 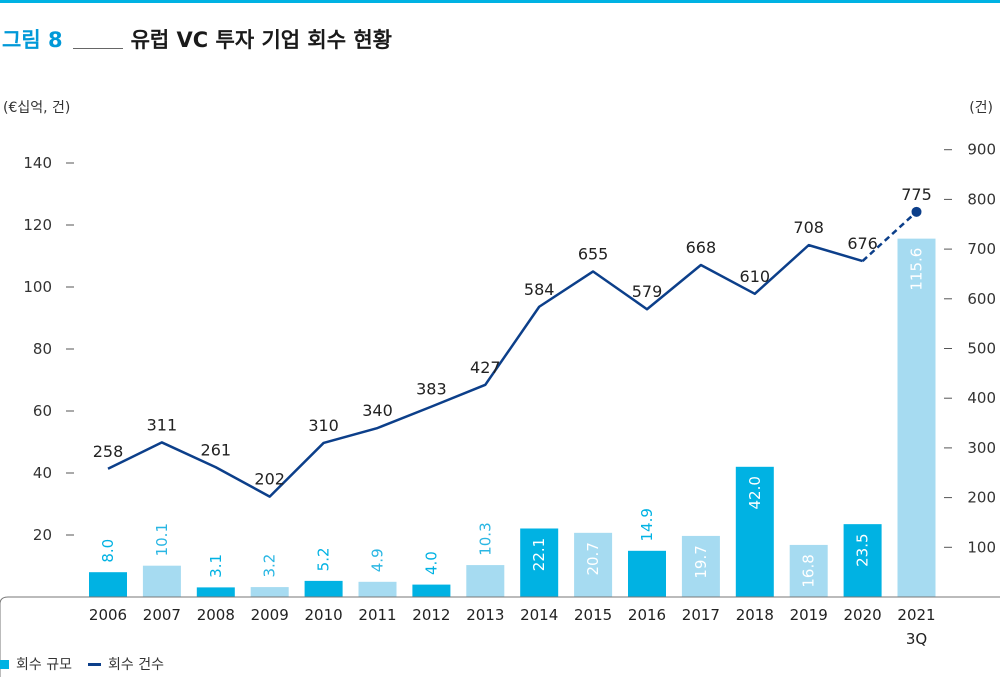 I want to click on y-left-tick-label: 40, so click(x=42, y=473).